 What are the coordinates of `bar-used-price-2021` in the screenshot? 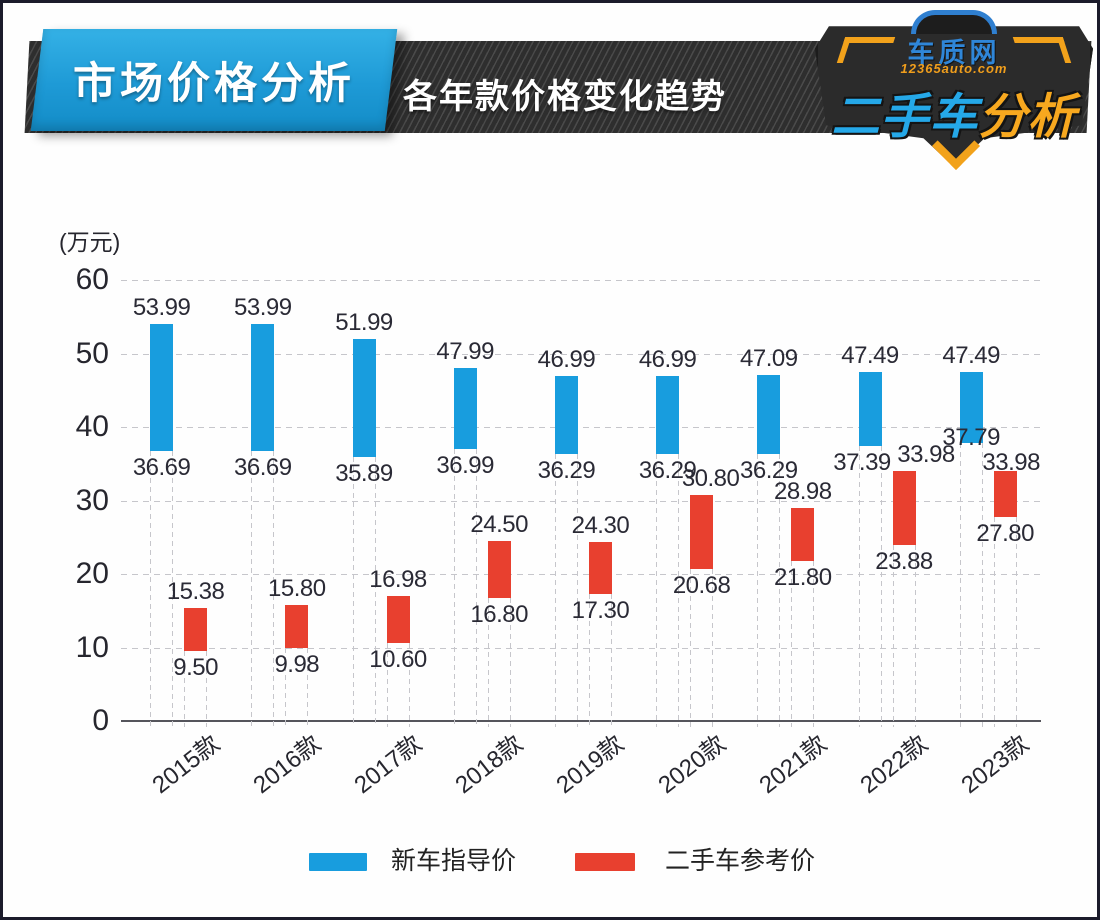 It's located at (803, 534).